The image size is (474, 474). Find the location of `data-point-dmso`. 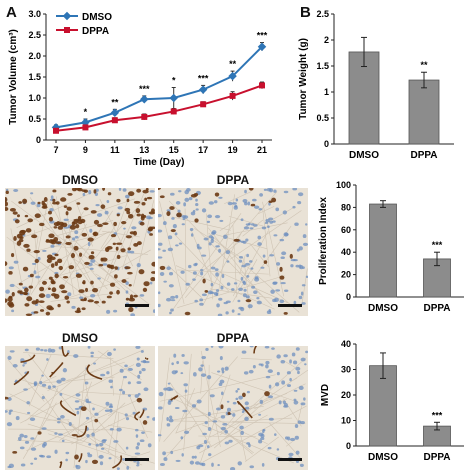

data-point-dmso is located at coordinates (232, 76).